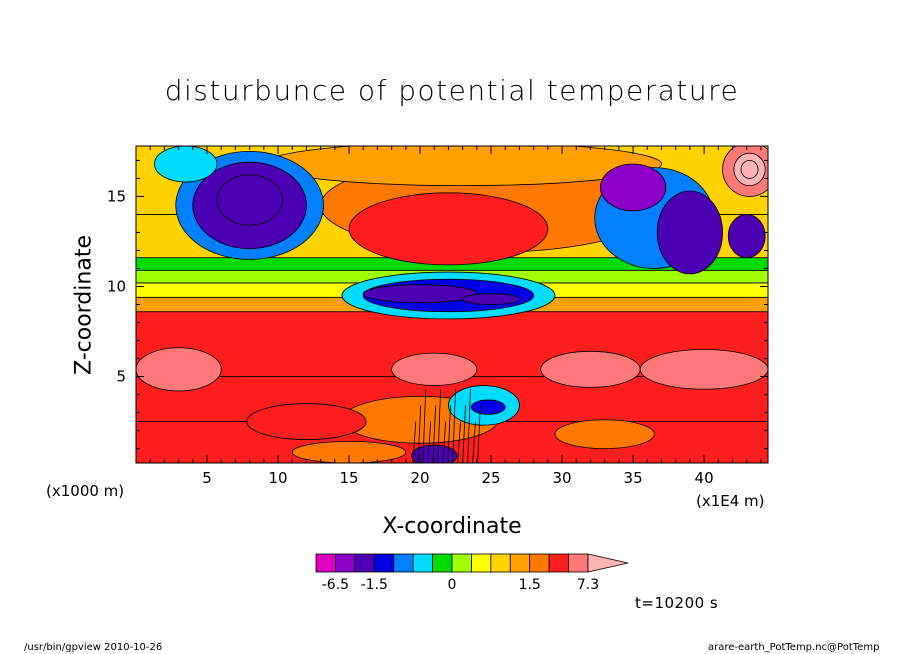 The width and height of the screenshot is (904, 654). Describe the element at coordinates (608, 563) in the screenshot. I see `colorbar-extension` at that location.